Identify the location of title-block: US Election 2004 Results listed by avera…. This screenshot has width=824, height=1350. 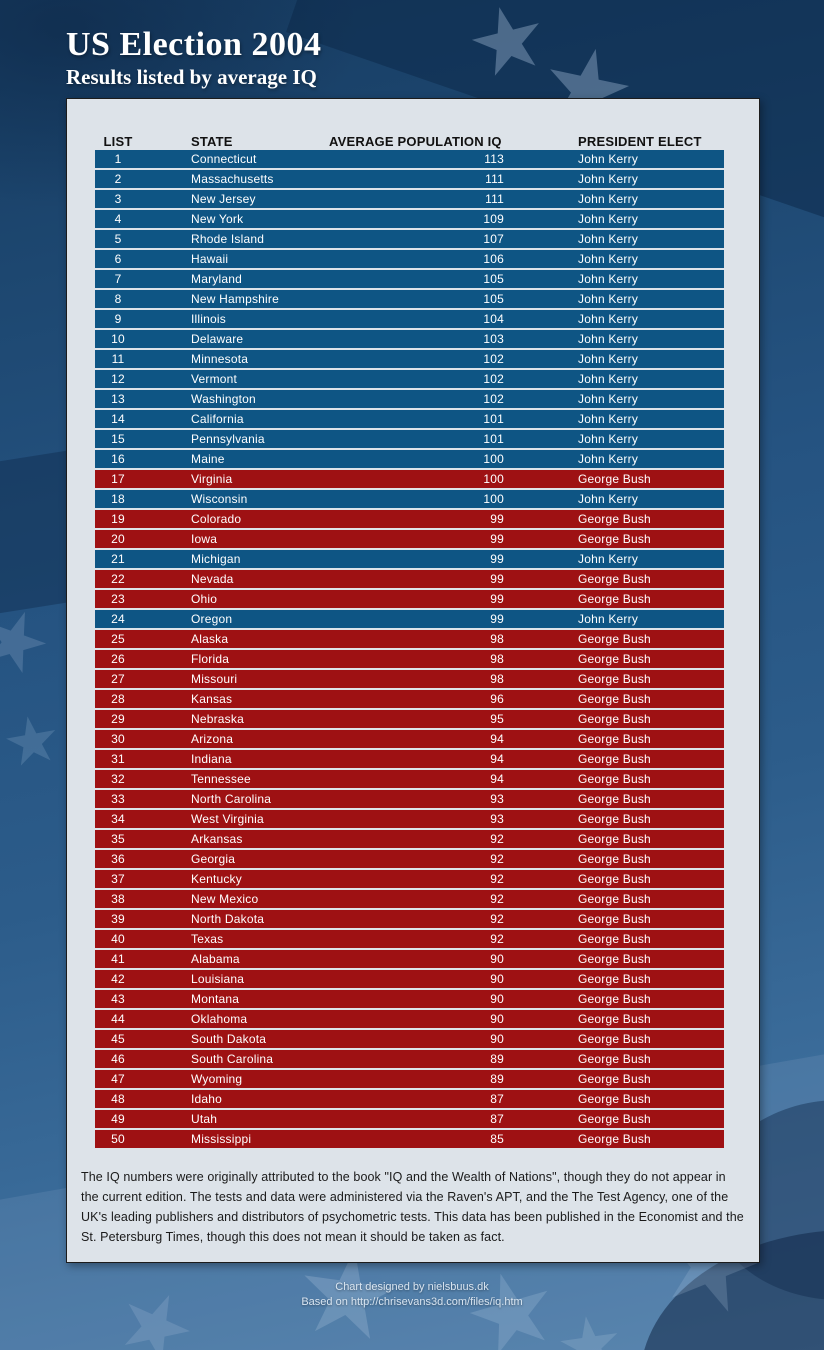
(193, 58).